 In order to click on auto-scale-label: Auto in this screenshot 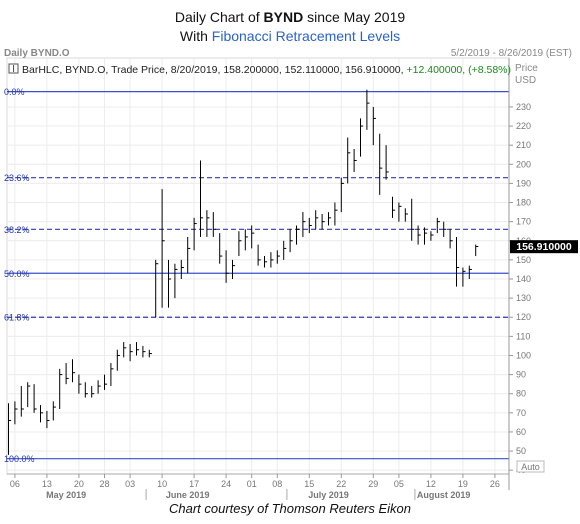, I will do `click(530, 467)`.